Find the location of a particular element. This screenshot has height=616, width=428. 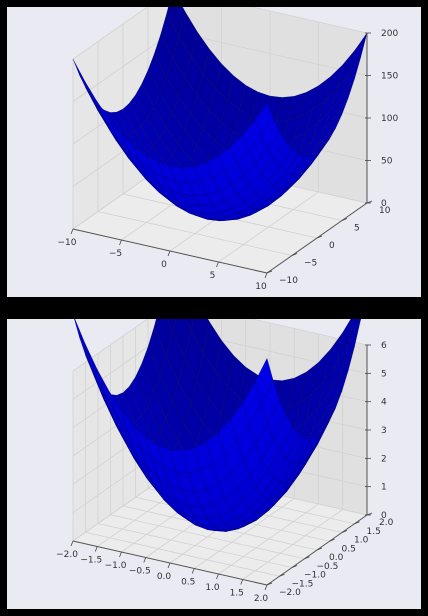

z-tick-label: 150 is located at coordinates (389, 77).